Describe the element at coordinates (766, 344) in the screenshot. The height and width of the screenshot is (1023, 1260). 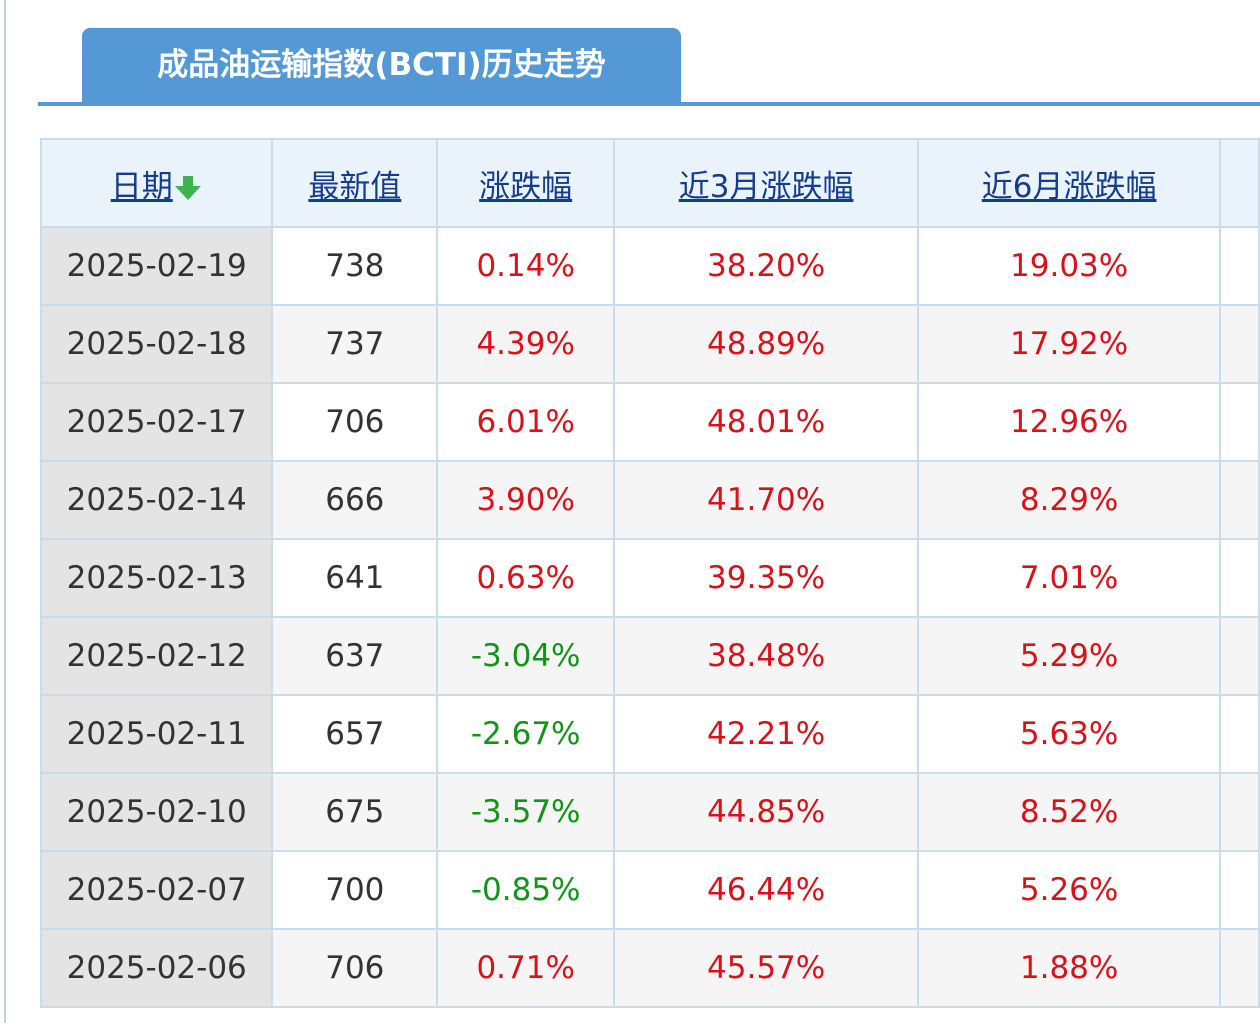
I see `value-cell: 48.89%` at that location.